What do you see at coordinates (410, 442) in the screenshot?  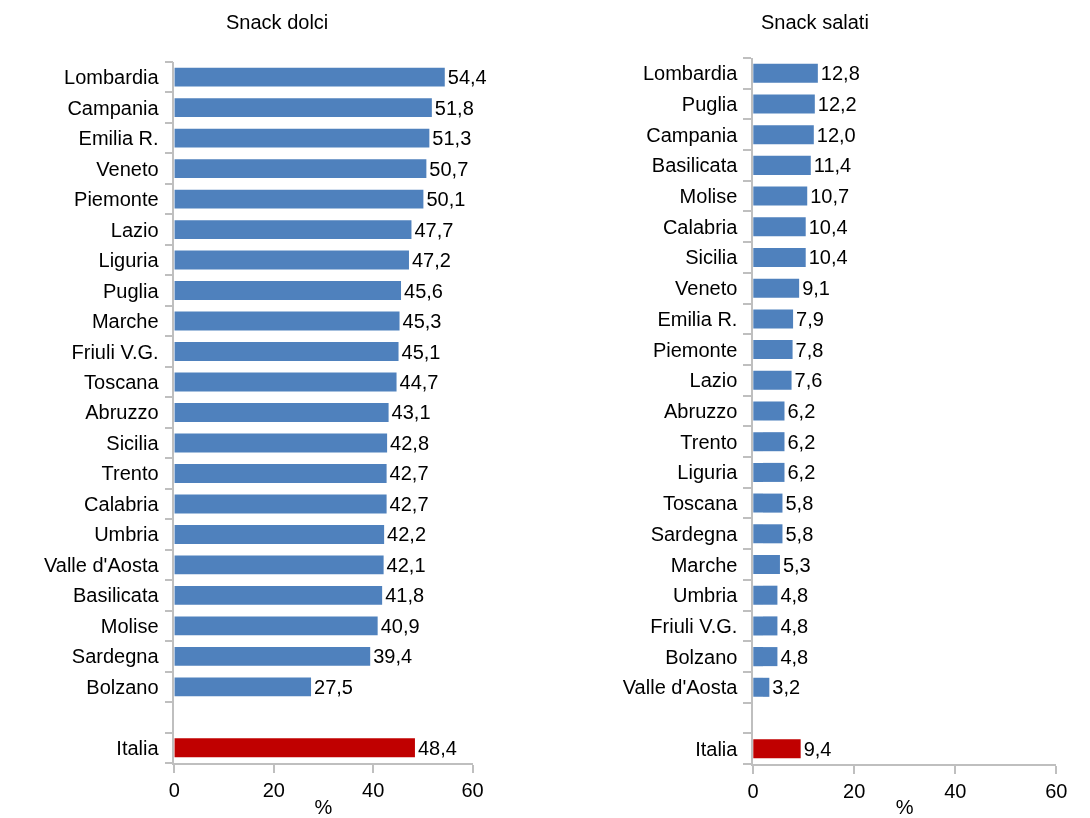 I see `data-label: 42,8` at bounding box center [410, 442].